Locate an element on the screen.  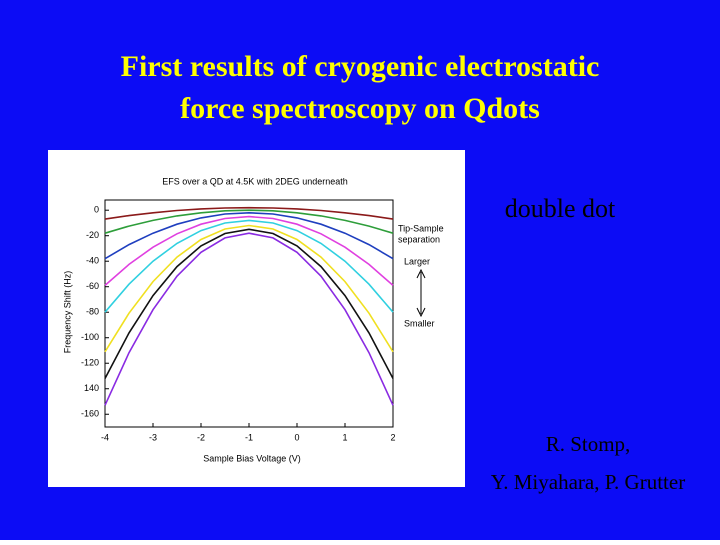
x-axis-label: Sample Bias Voltage (V) is located at coordinates (252, 458).